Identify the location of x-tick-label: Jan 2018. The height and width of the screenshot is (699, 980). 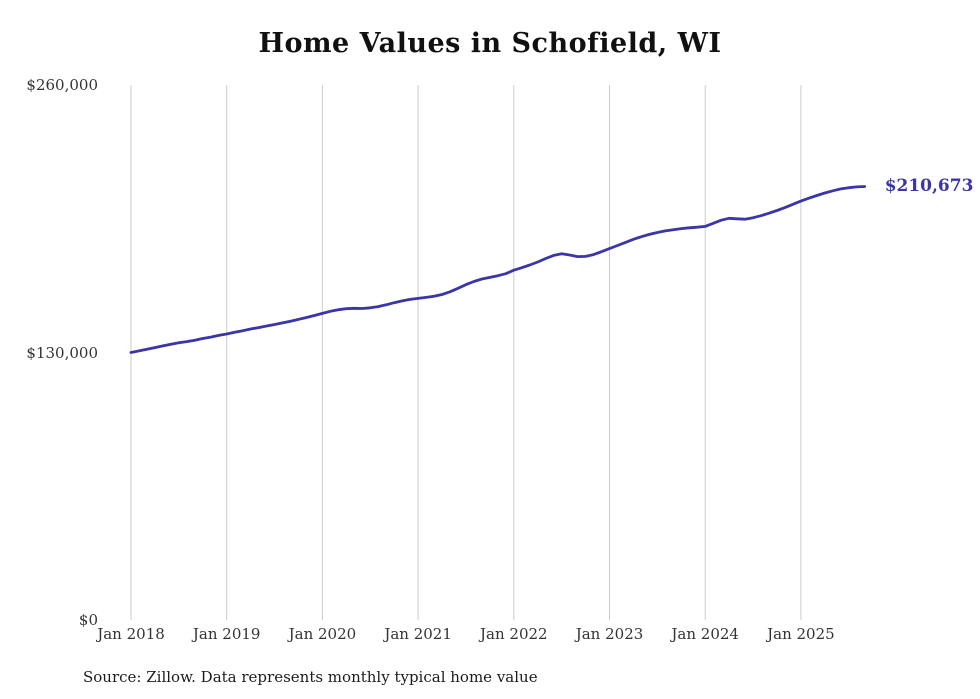
(131, 634).